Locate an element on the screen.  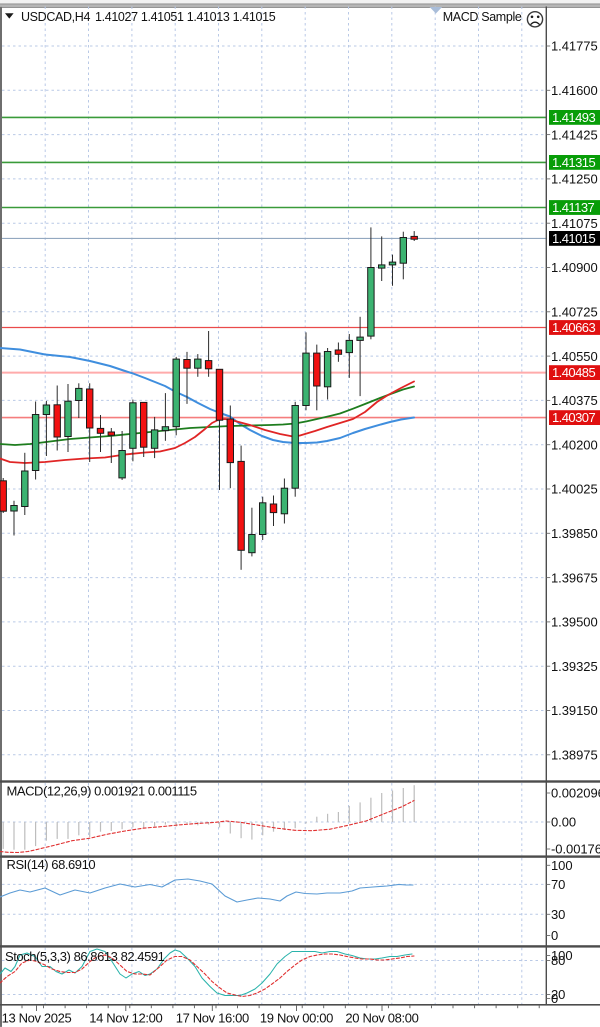
svg-text: 0.00 is located at coordinates (563, 822).